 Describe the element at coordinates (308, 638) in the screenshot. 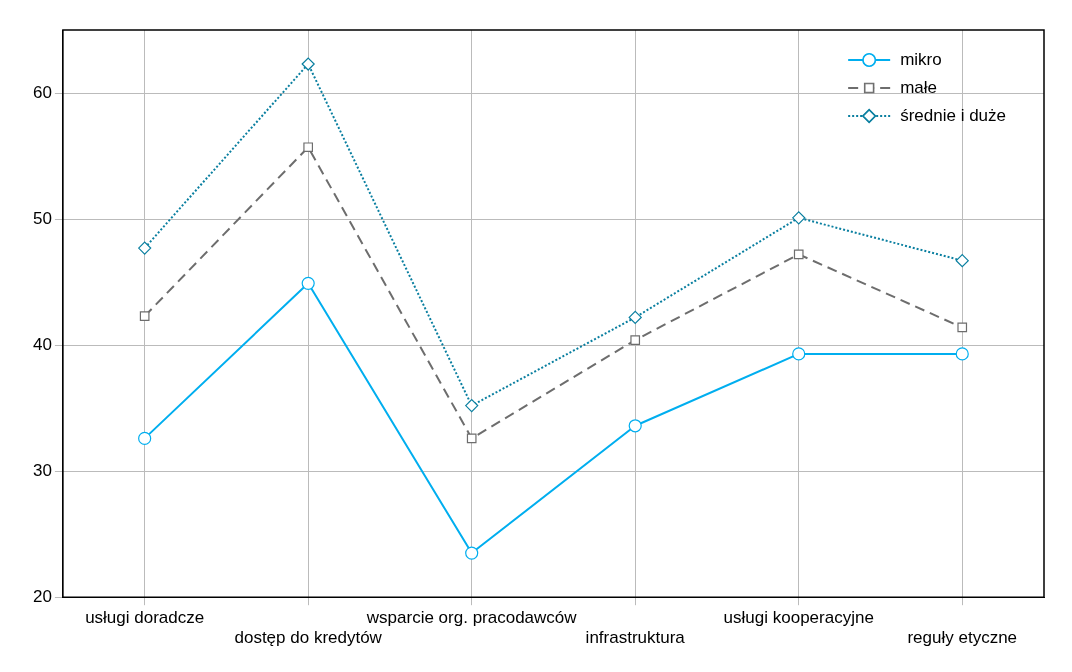

I see `x-tick-label: dostęp do kredytów` at that location.